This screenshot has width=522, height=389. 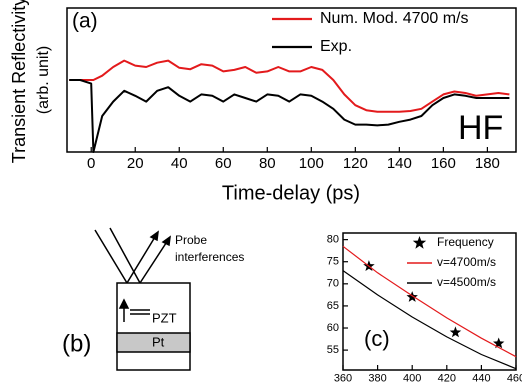 I want to click on x-tick-label: 0, so click(x=91, y=163).